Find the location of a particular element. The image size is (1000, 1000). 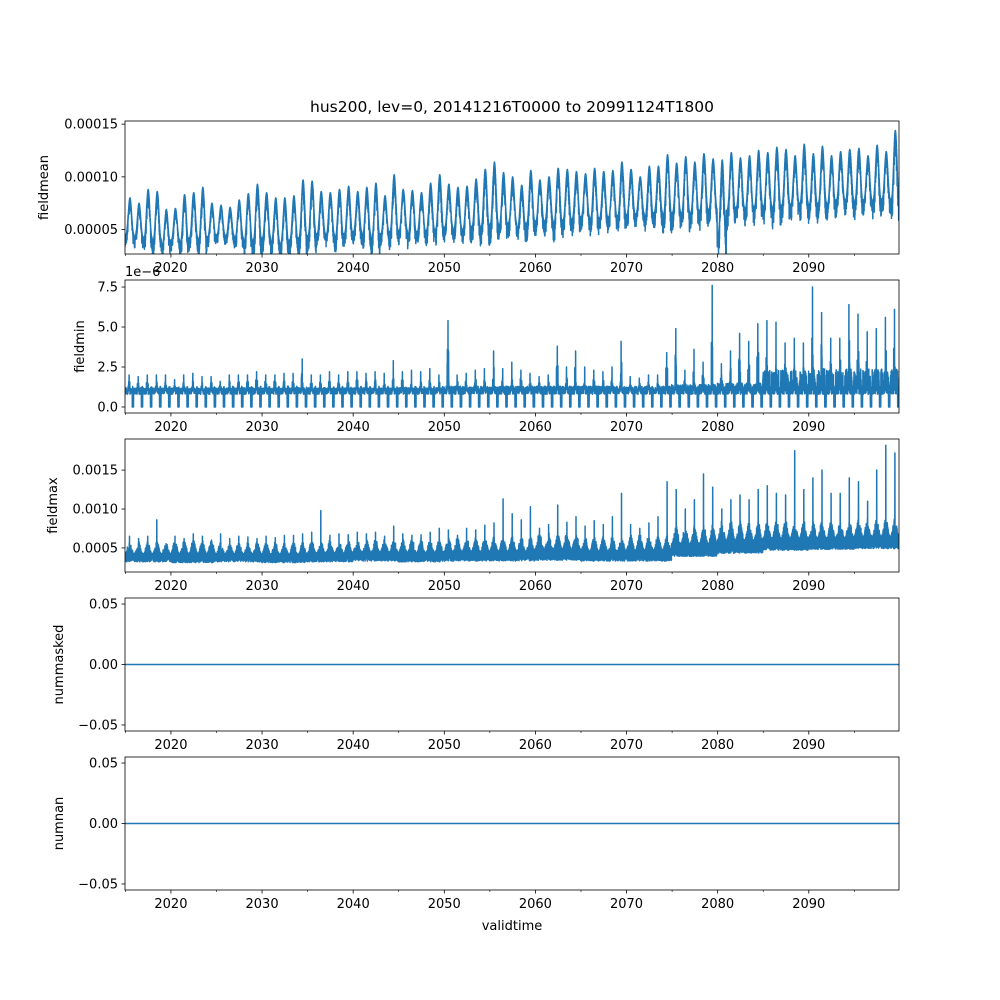

series-line-fieldmax is located at coordinates (512, 504).